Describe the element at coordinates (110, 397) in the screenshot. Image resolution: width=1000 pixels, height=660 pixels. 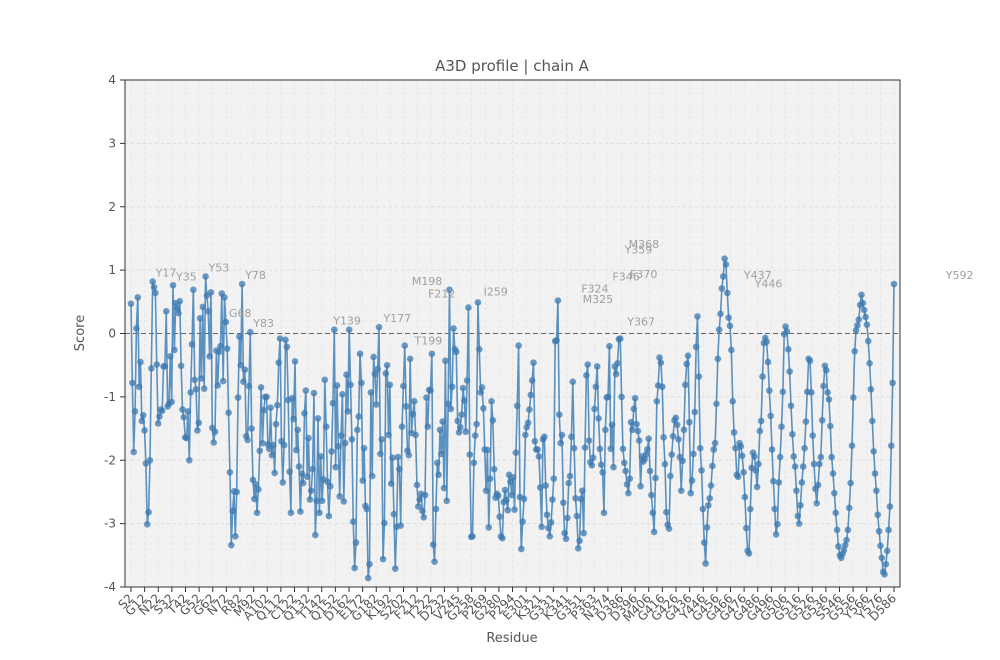
I see `y-tick-label: -1` at that location.